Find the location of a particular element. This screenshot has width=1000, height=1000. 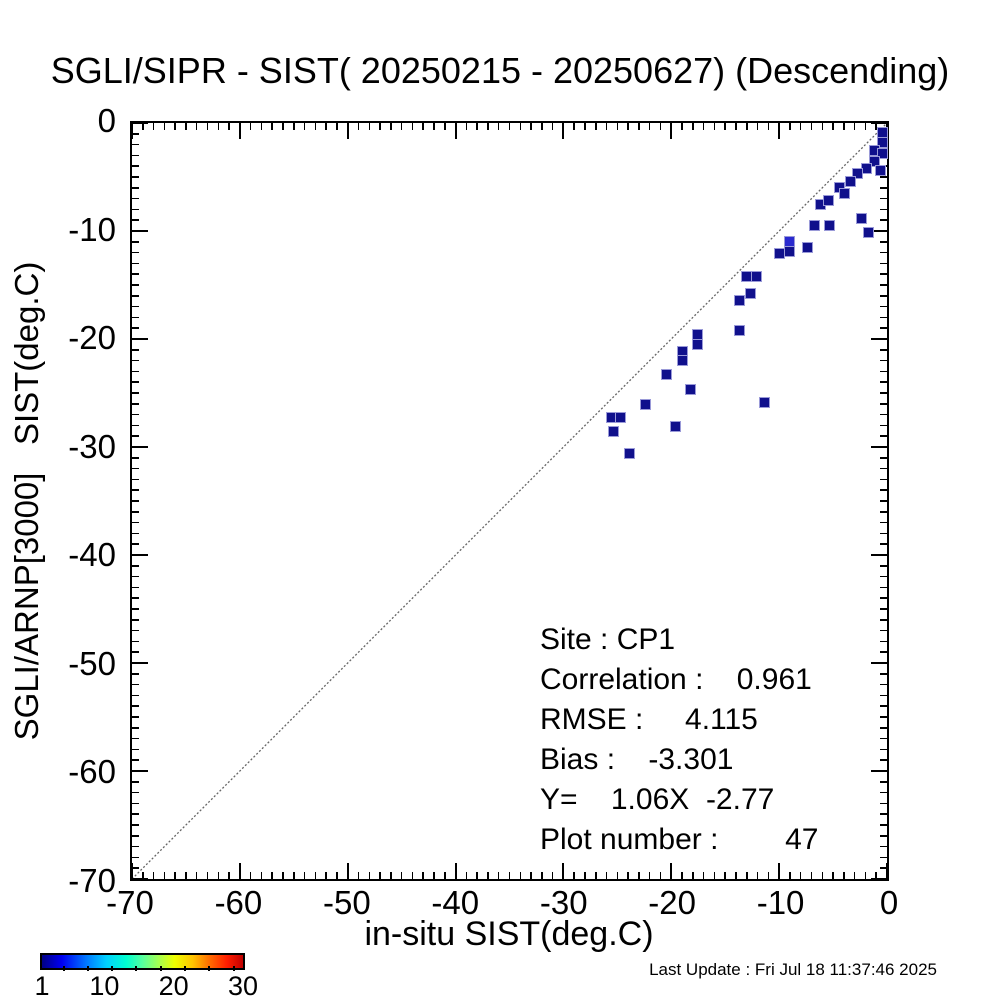

y-axis-title: SGLI/ARNP[3000] SIST(deg.C) is located at coordinates (26, 501).